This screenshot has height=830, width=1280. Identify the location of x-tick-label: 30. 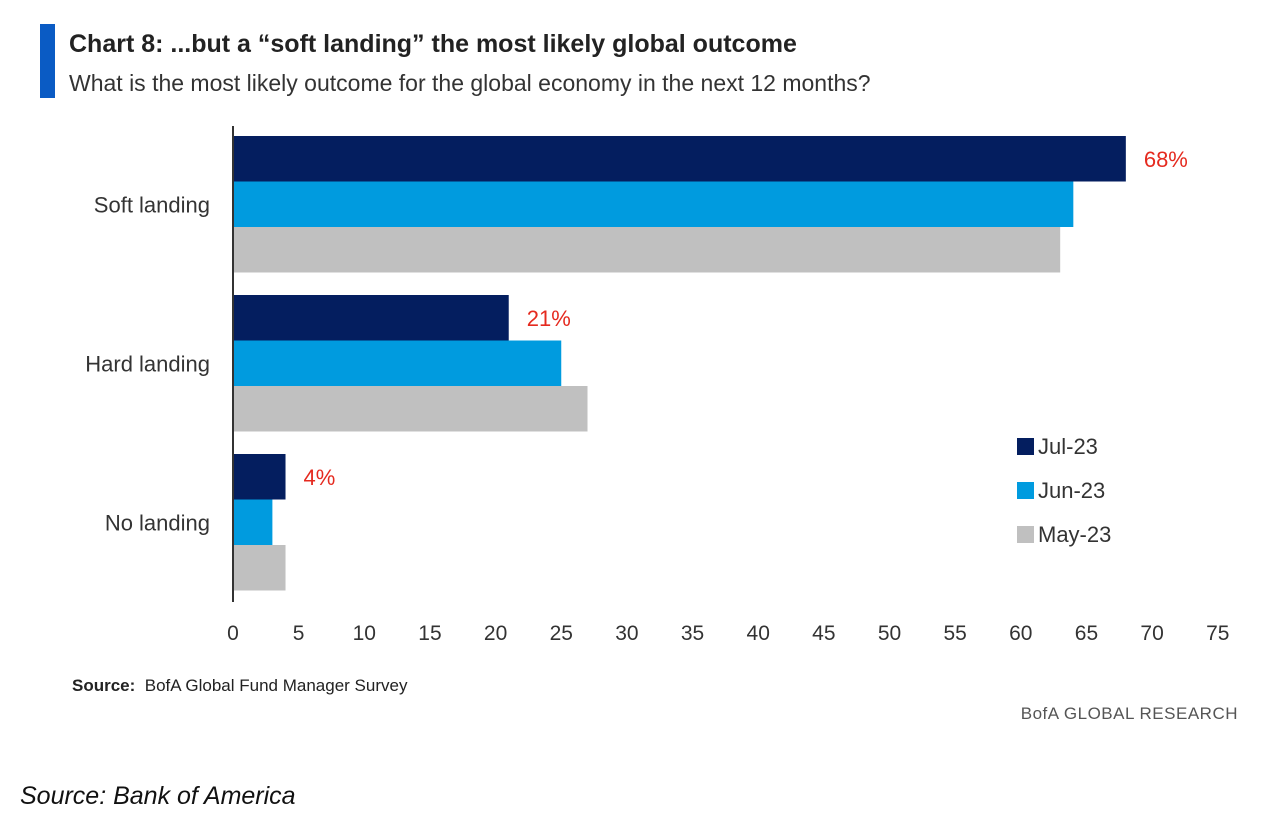
(626, 633).